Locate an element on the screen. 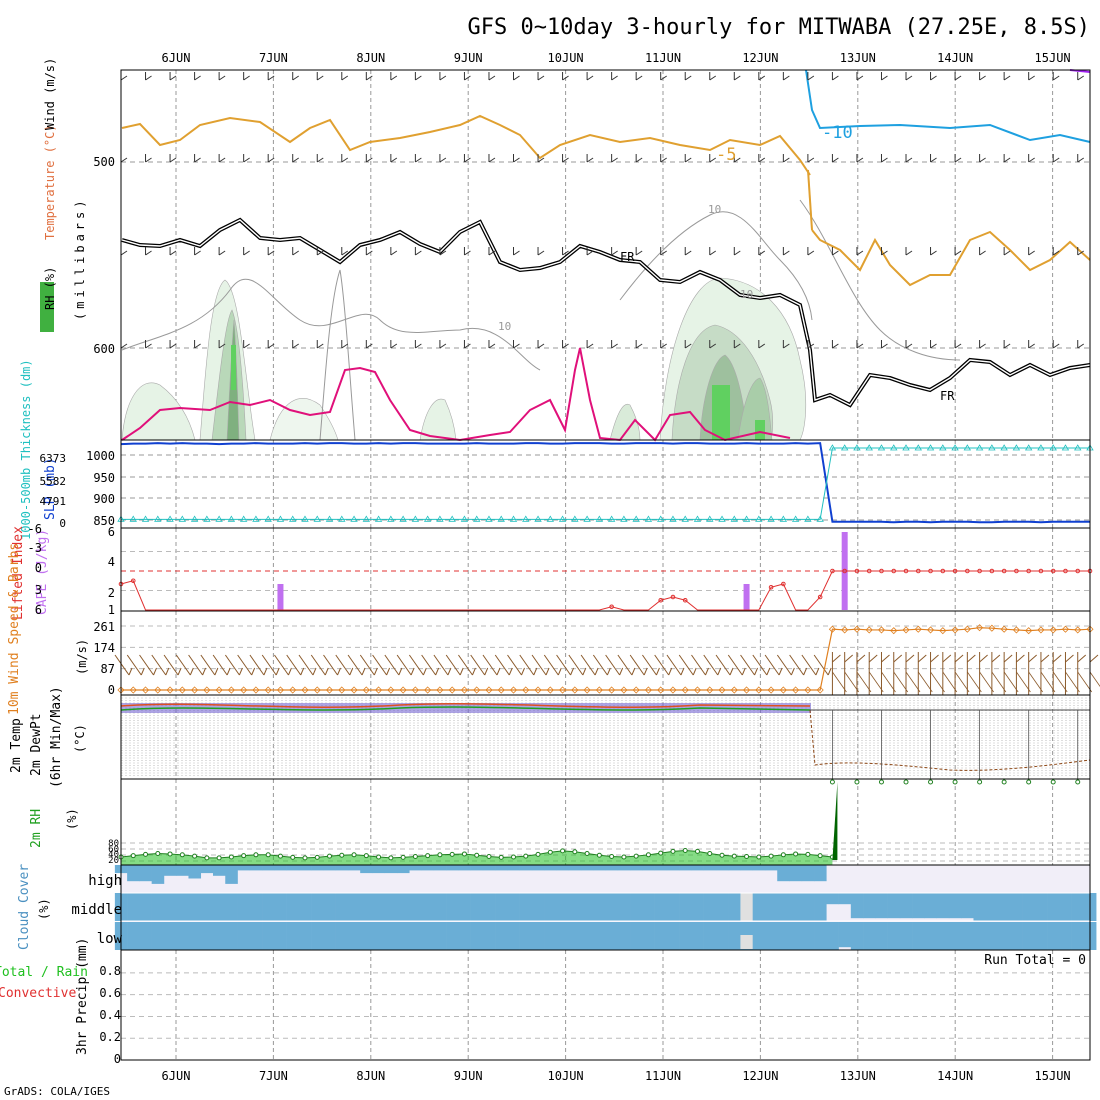 This screenshot has height=1100, width=1100. freezing-level-line-inner is located at coordinates (606, 312).